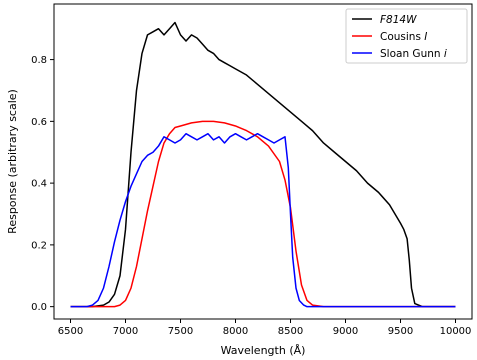 This screenshot has height=360, width=477. Describe the element at coordinates (39, 122) in the screenshot. I see `y-tick-label: 0.6` at that location.